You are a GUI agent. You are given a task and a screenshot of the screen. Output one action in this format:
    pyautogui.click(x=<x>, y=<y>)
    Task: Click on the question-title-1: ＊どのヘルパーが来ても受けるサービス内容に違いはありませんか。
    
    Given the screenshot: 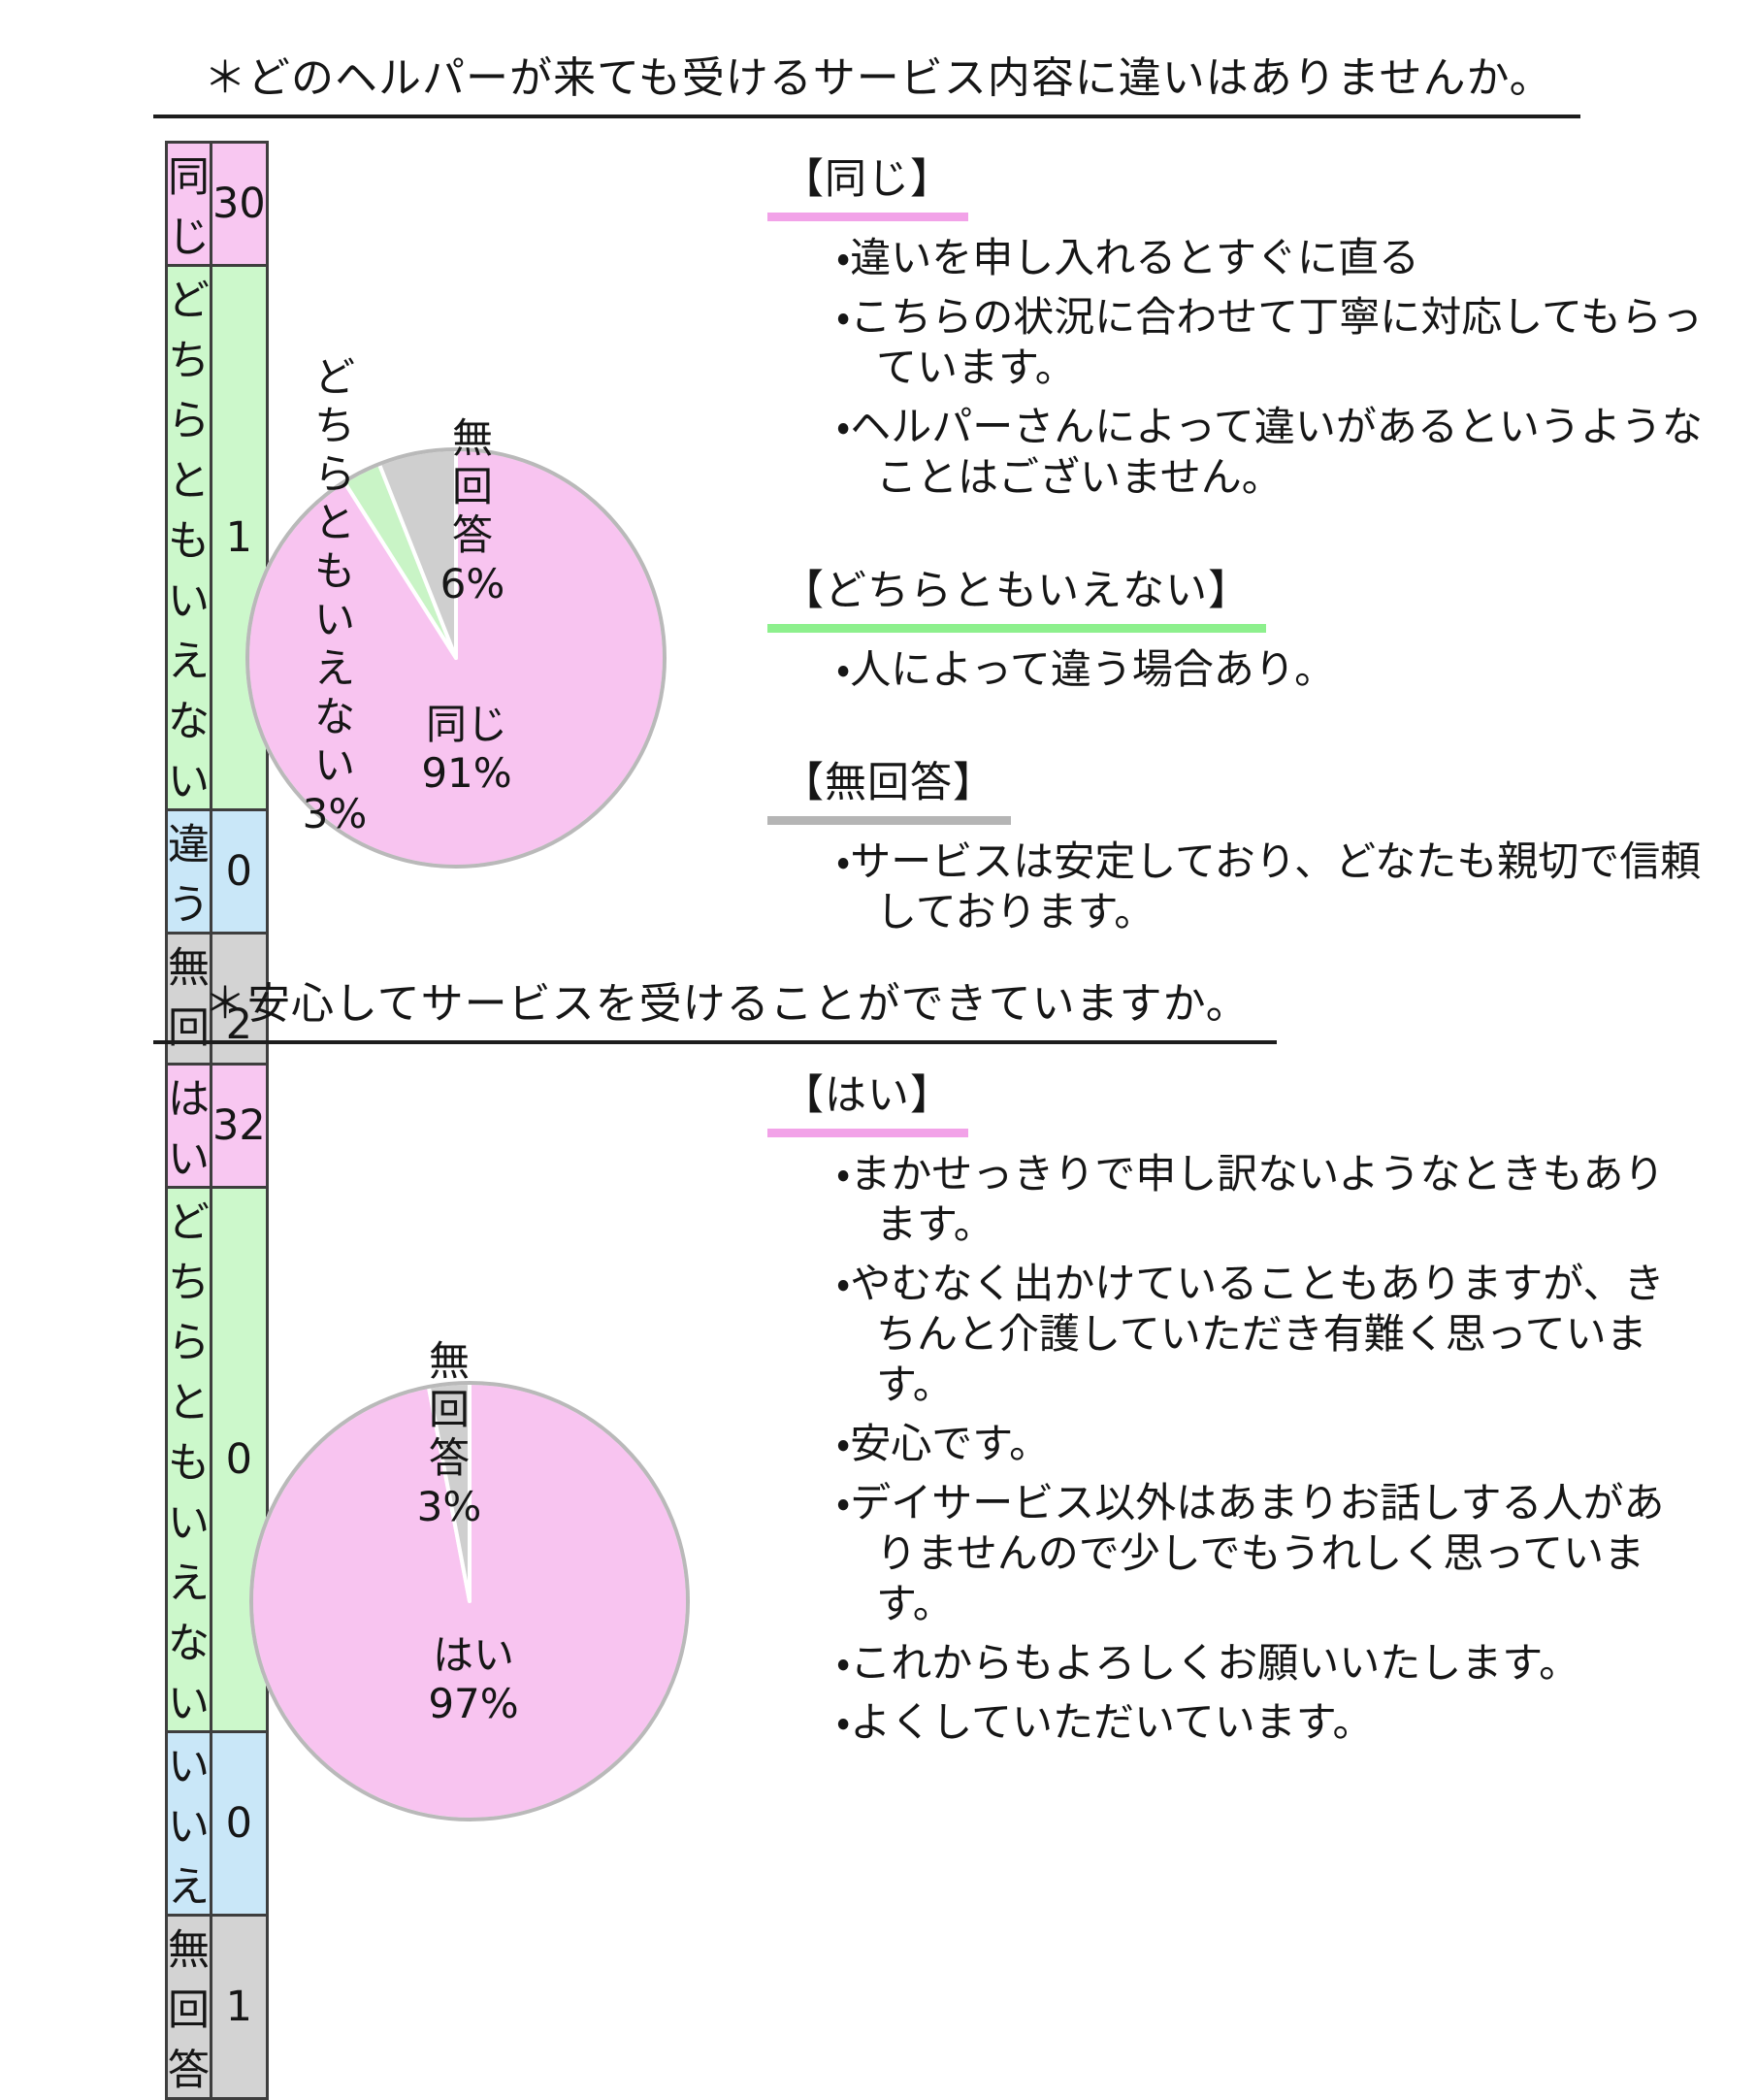 What is the action you would take?
    pyautogui.click(x=867, y=80)
    